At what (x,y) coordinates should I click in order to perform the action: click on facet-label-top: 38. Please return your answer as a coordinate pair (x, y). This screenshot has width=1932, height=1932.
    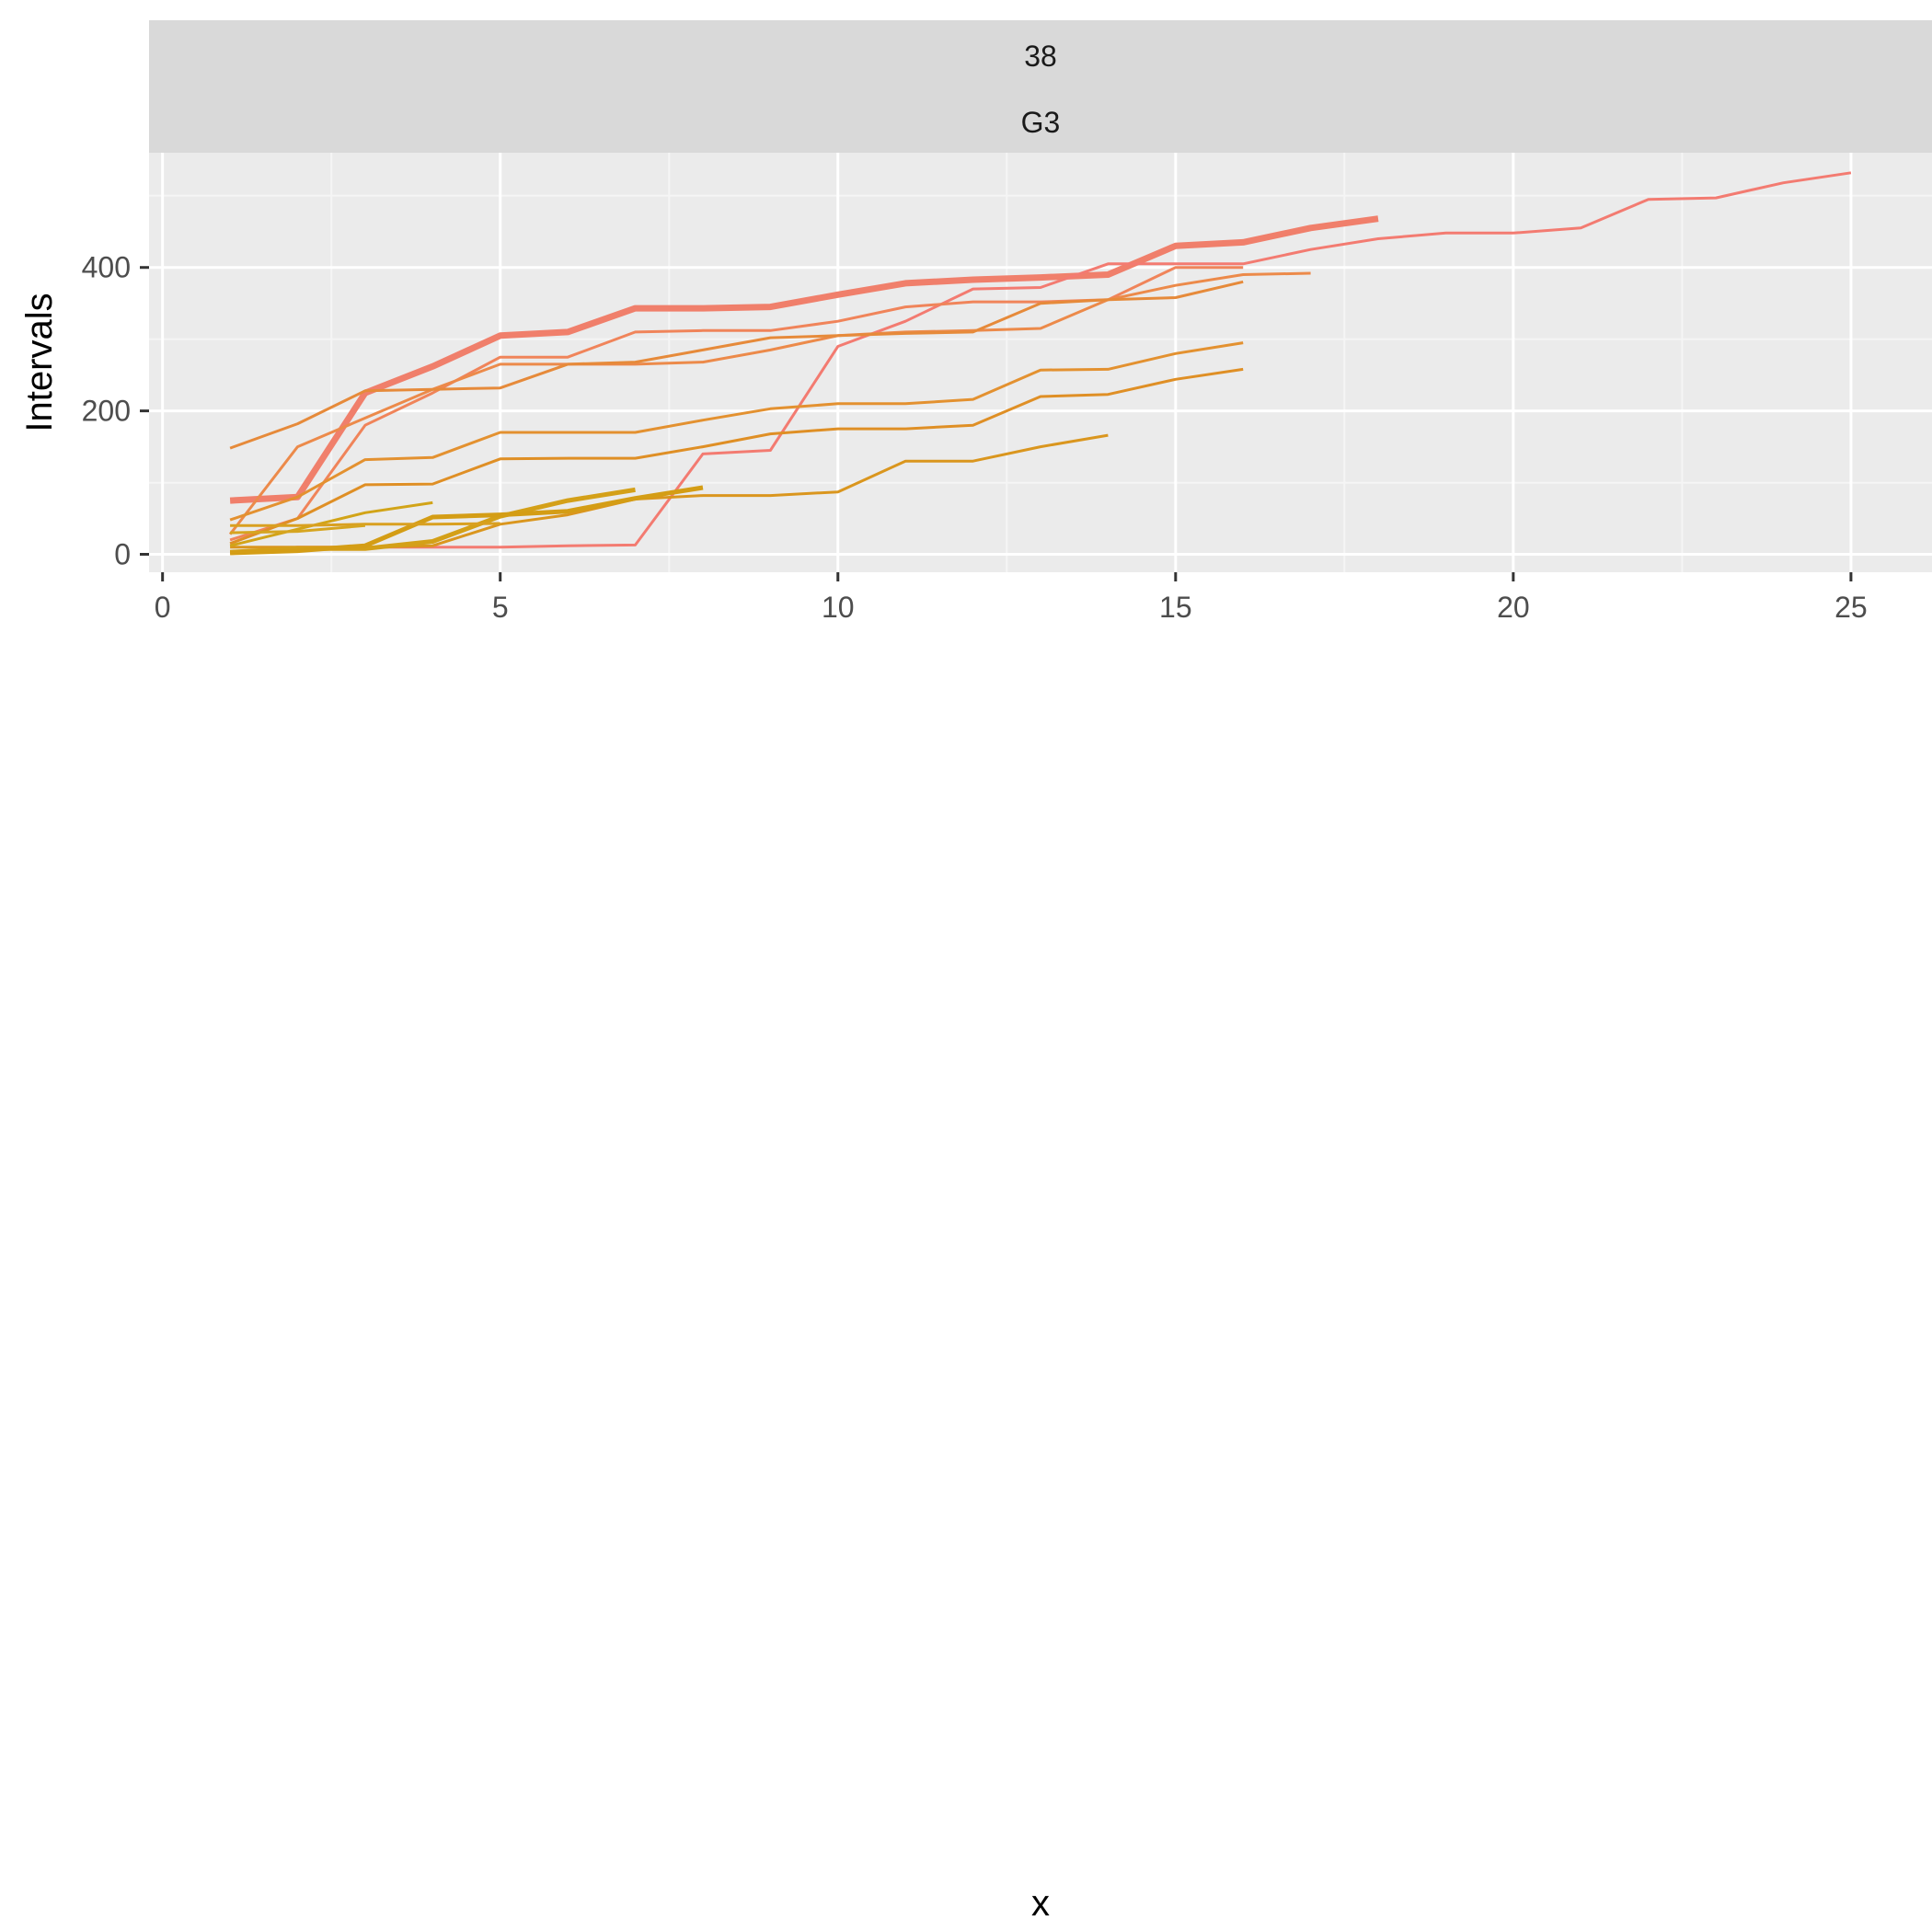
    Looking at the image, I should click on (1040, 56).